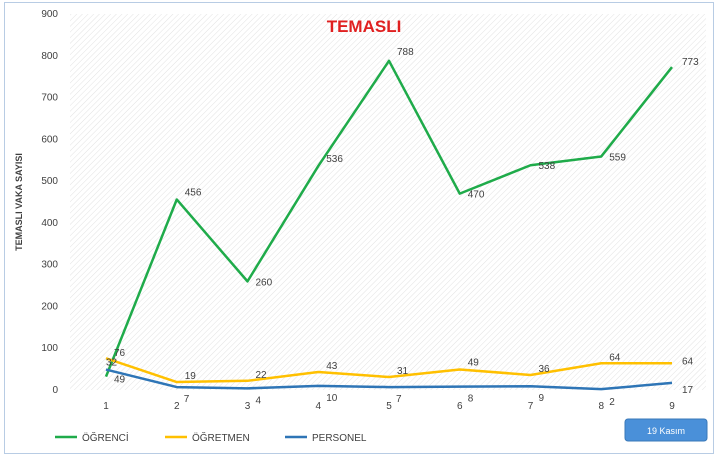  I want to click on y-tick-label: 700, so click(49, 98).